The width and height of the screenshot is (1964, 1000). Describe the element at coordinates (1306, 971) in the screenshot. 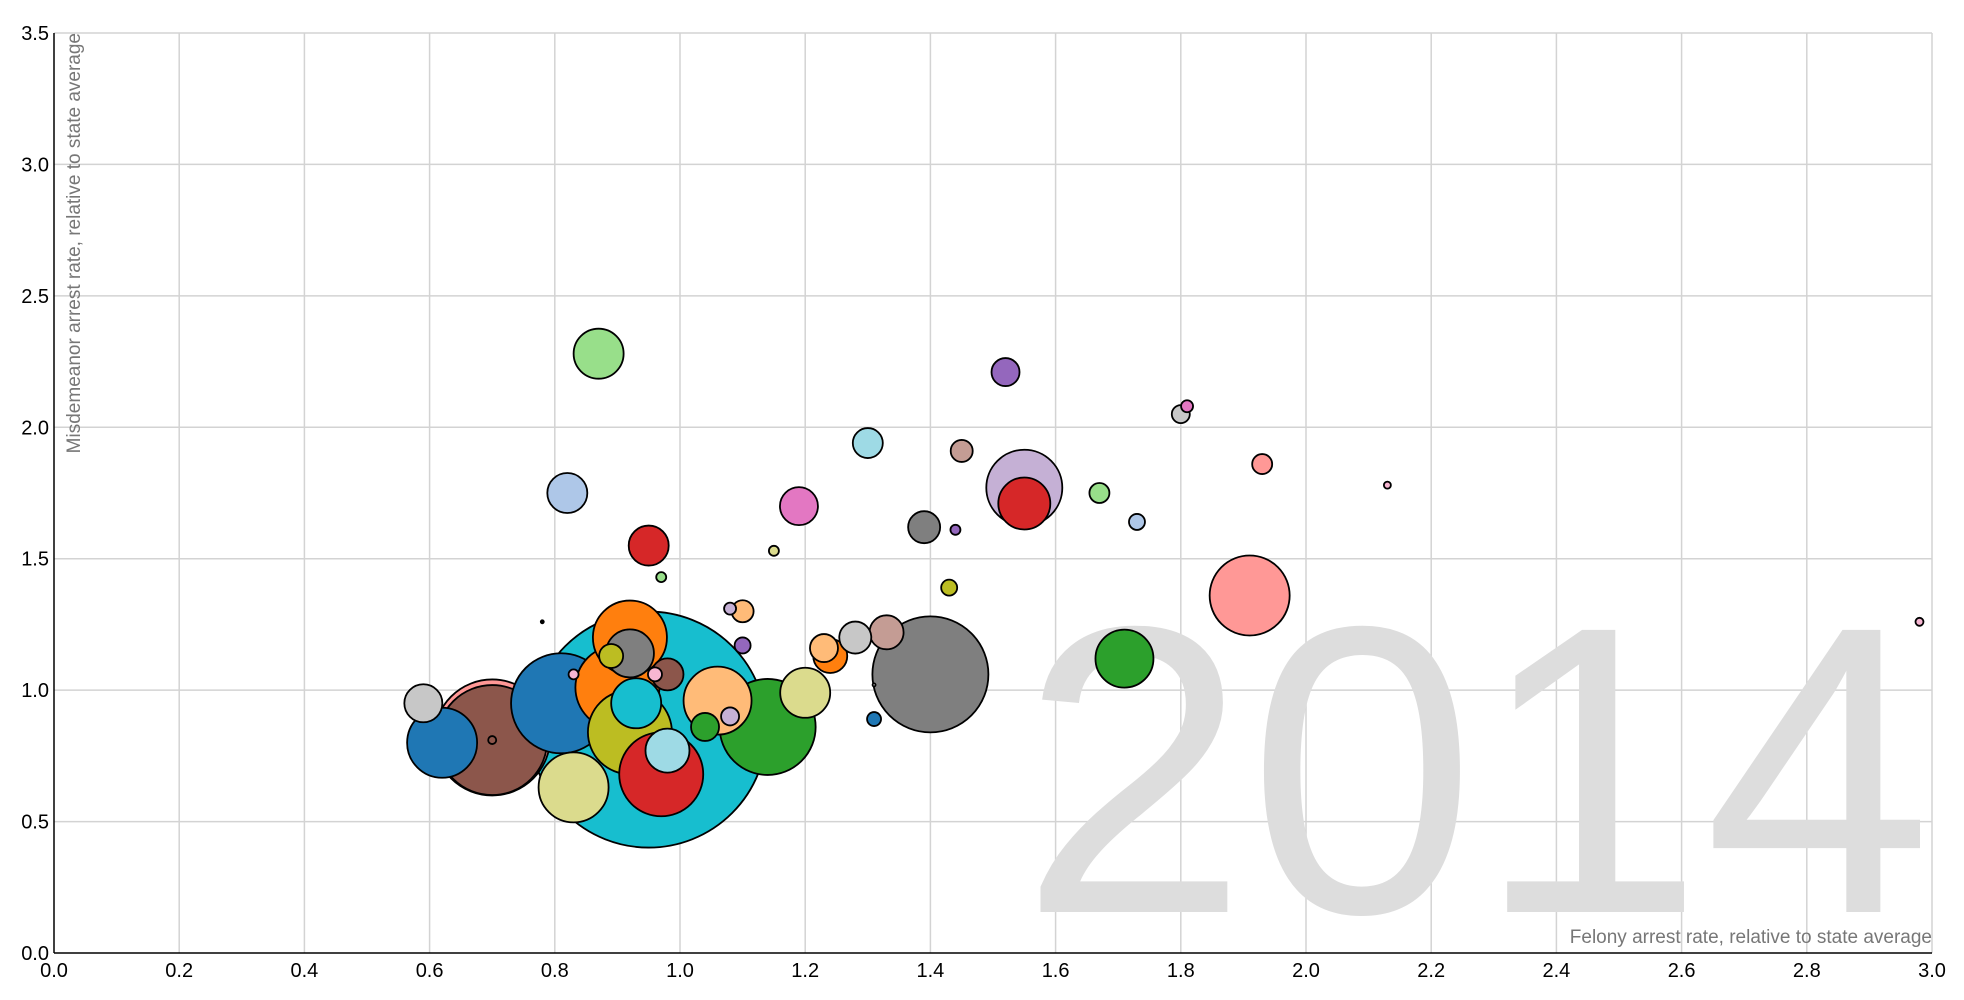

I see `x-tick-label: 2.0` at that location.